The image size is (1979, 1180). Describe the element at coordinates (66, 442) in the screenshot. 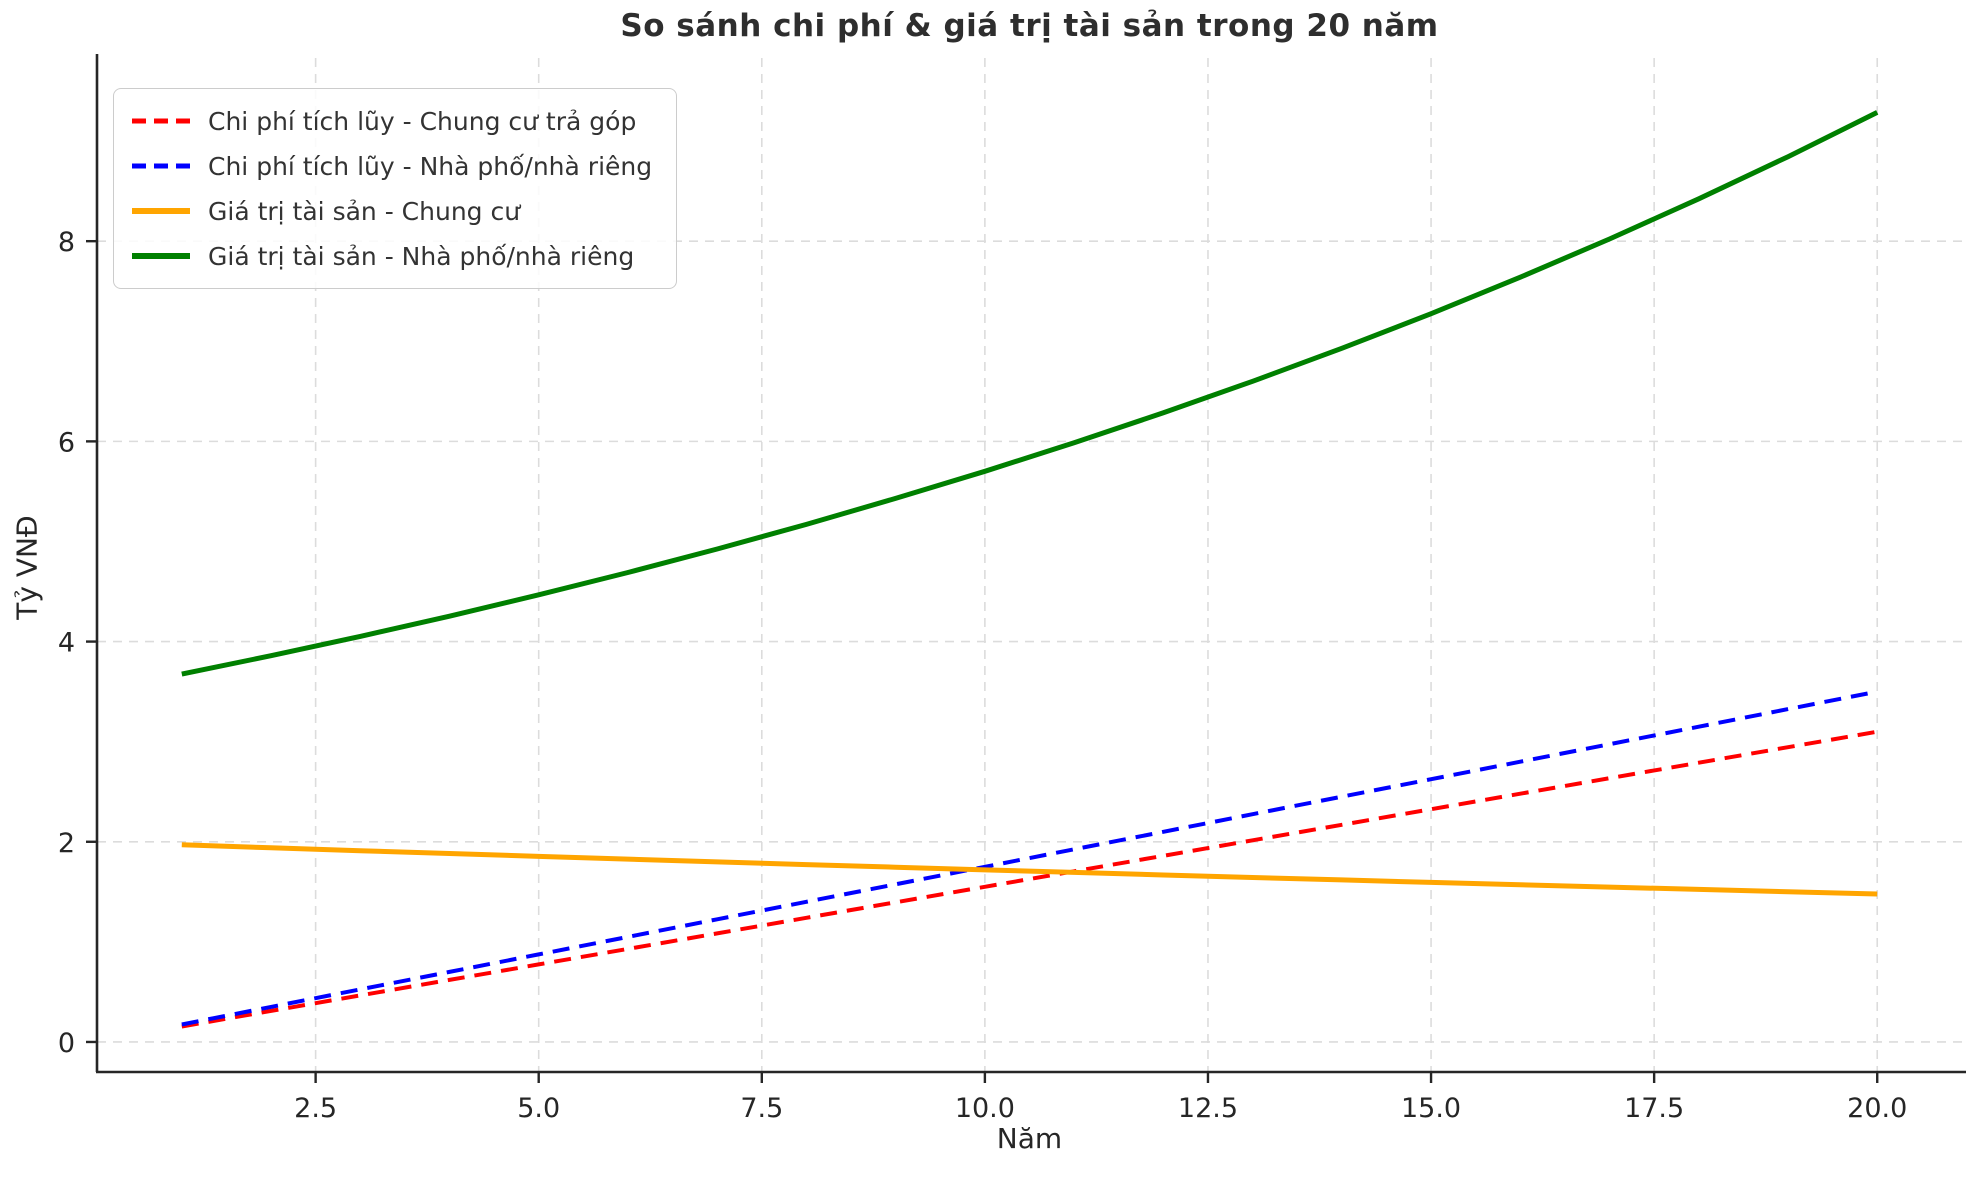

I see `y-tick-label: 6` at that location.